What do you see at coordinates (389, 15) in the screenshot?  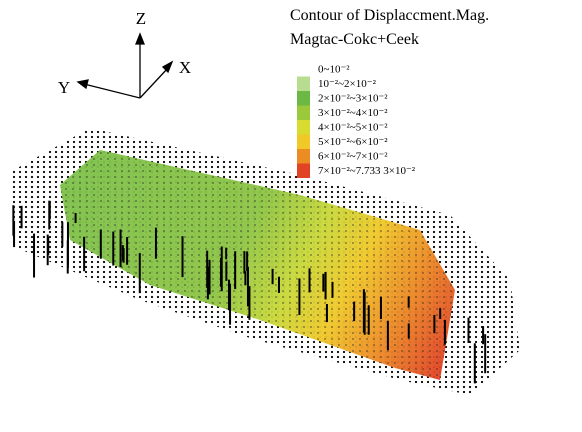 I see `title-line: Contour of Displaccment.Mag.` at bounding box center [389, 15].